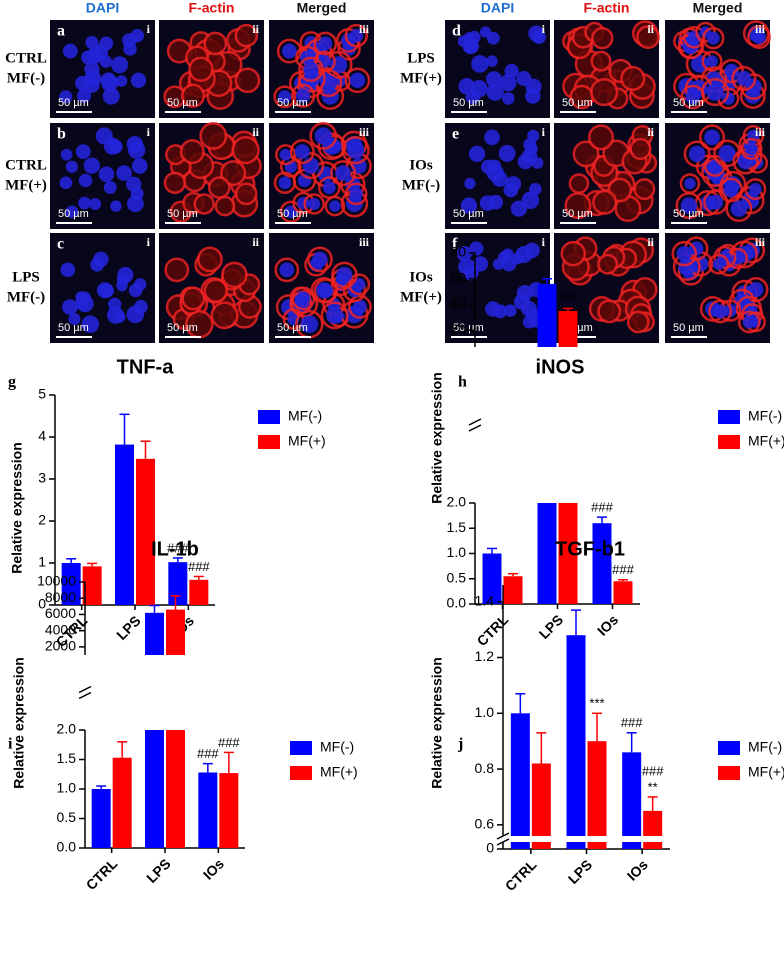  What do you see at coordinates (364, 29) in the screenshot?
I see `panel-numeral: iii` at bounding box center [364, 29].